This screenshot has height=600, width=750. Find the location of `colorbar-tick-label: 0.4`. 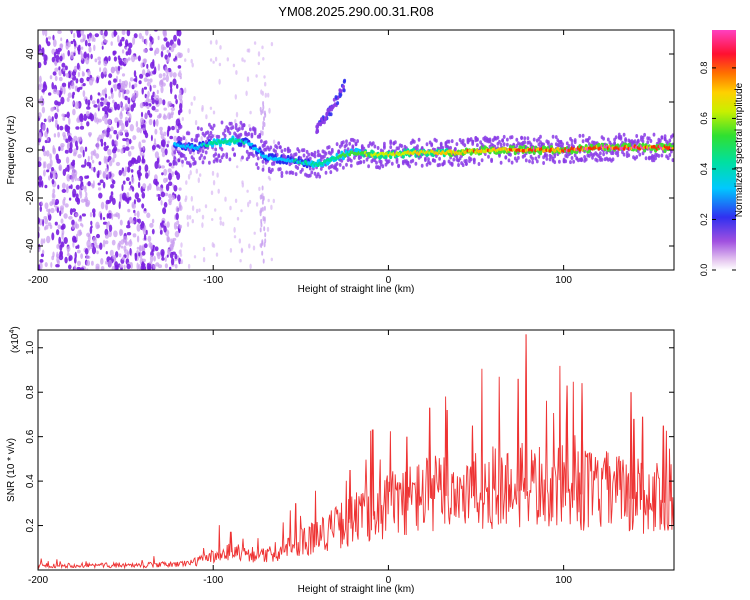

colorbar-tick-label: 0.4 is located at coordinates (704, 169).